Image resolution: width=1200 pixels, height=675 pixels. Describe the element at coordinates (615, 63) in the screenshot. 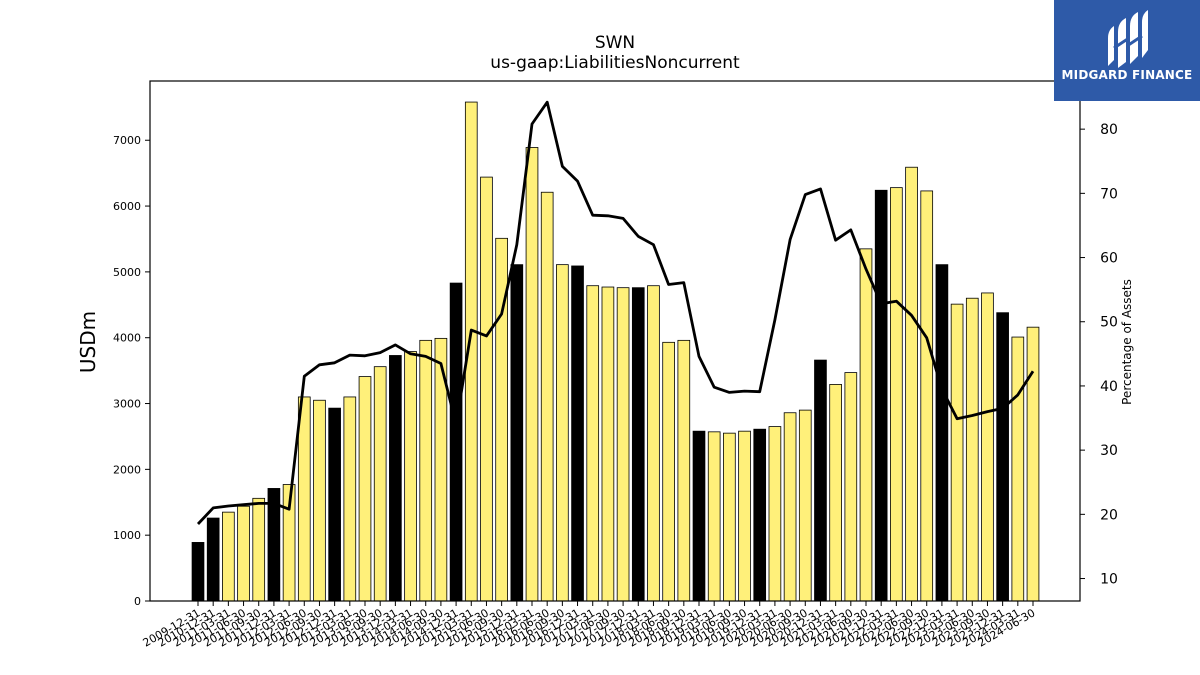

I see `chart-subtitle: us-gaap:LiabilitiesNoncurrent` at that location.